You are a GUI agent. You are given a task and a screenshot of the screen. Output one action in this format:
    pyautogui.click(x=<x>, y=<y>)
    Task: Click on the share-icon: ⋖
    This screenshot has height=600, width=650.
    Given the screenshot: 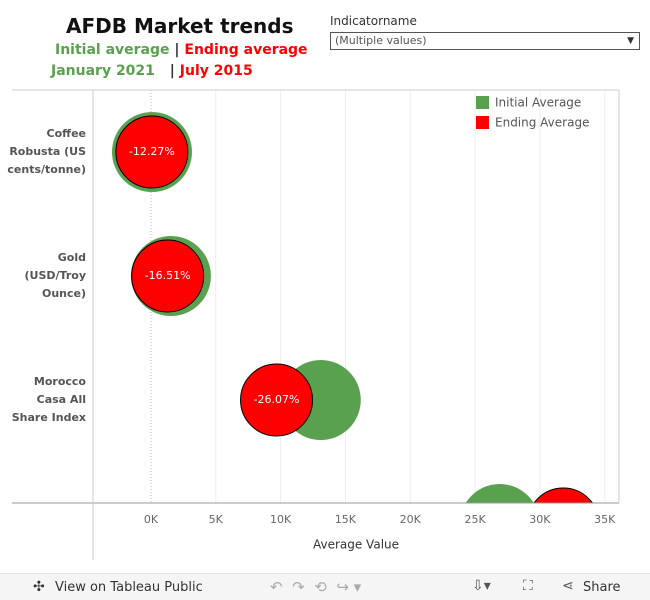 What is the action you would take?
    pyautogui.click(x=568, y=586)
    